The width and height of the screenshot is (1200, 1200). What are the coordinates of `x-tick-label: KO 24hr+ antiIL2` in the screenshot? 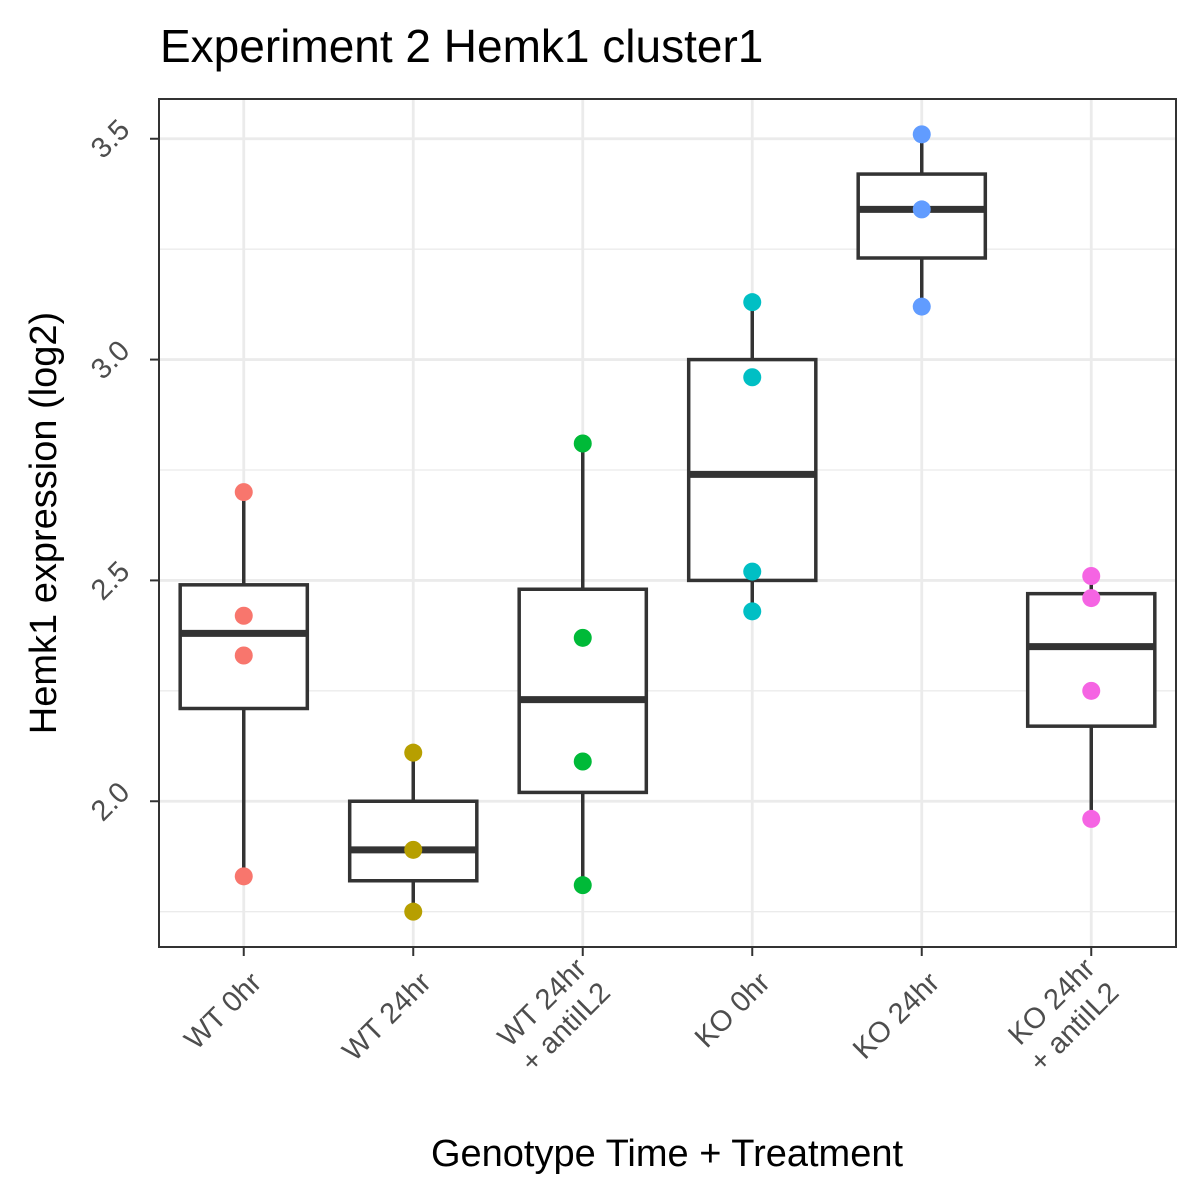 It's located at (1062, 1015).